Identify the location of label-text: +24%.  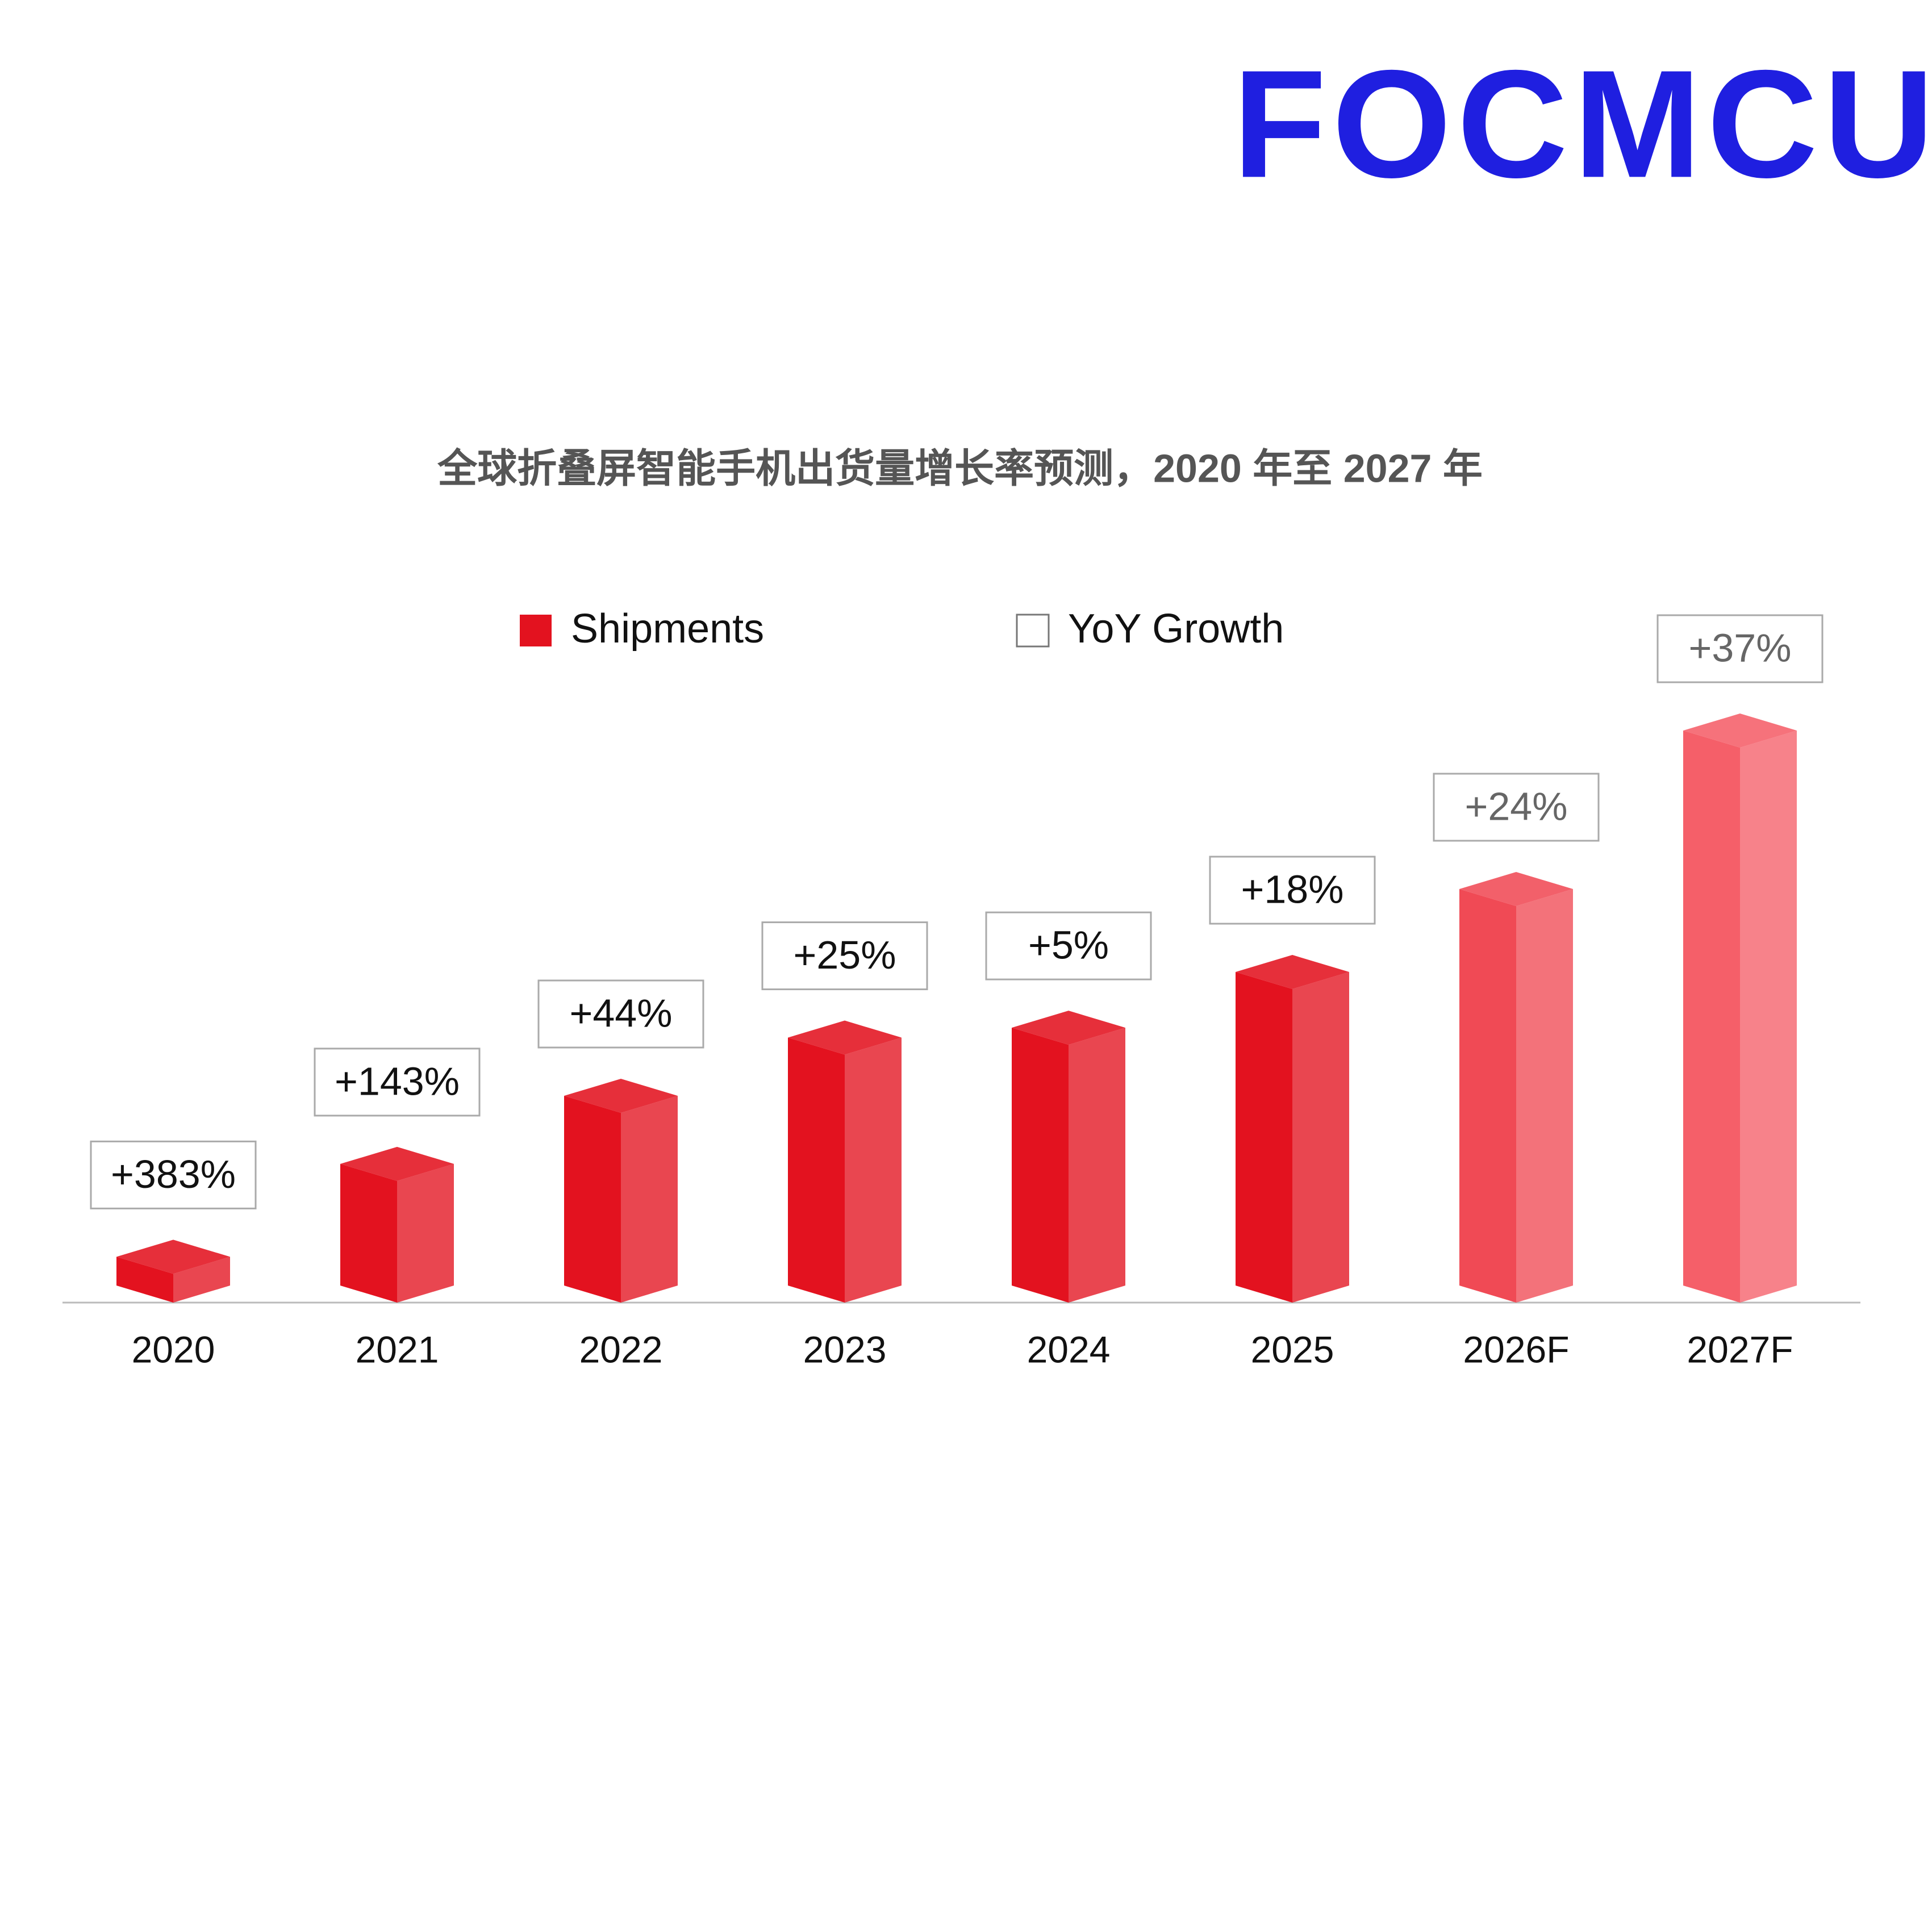
(1517, 806).